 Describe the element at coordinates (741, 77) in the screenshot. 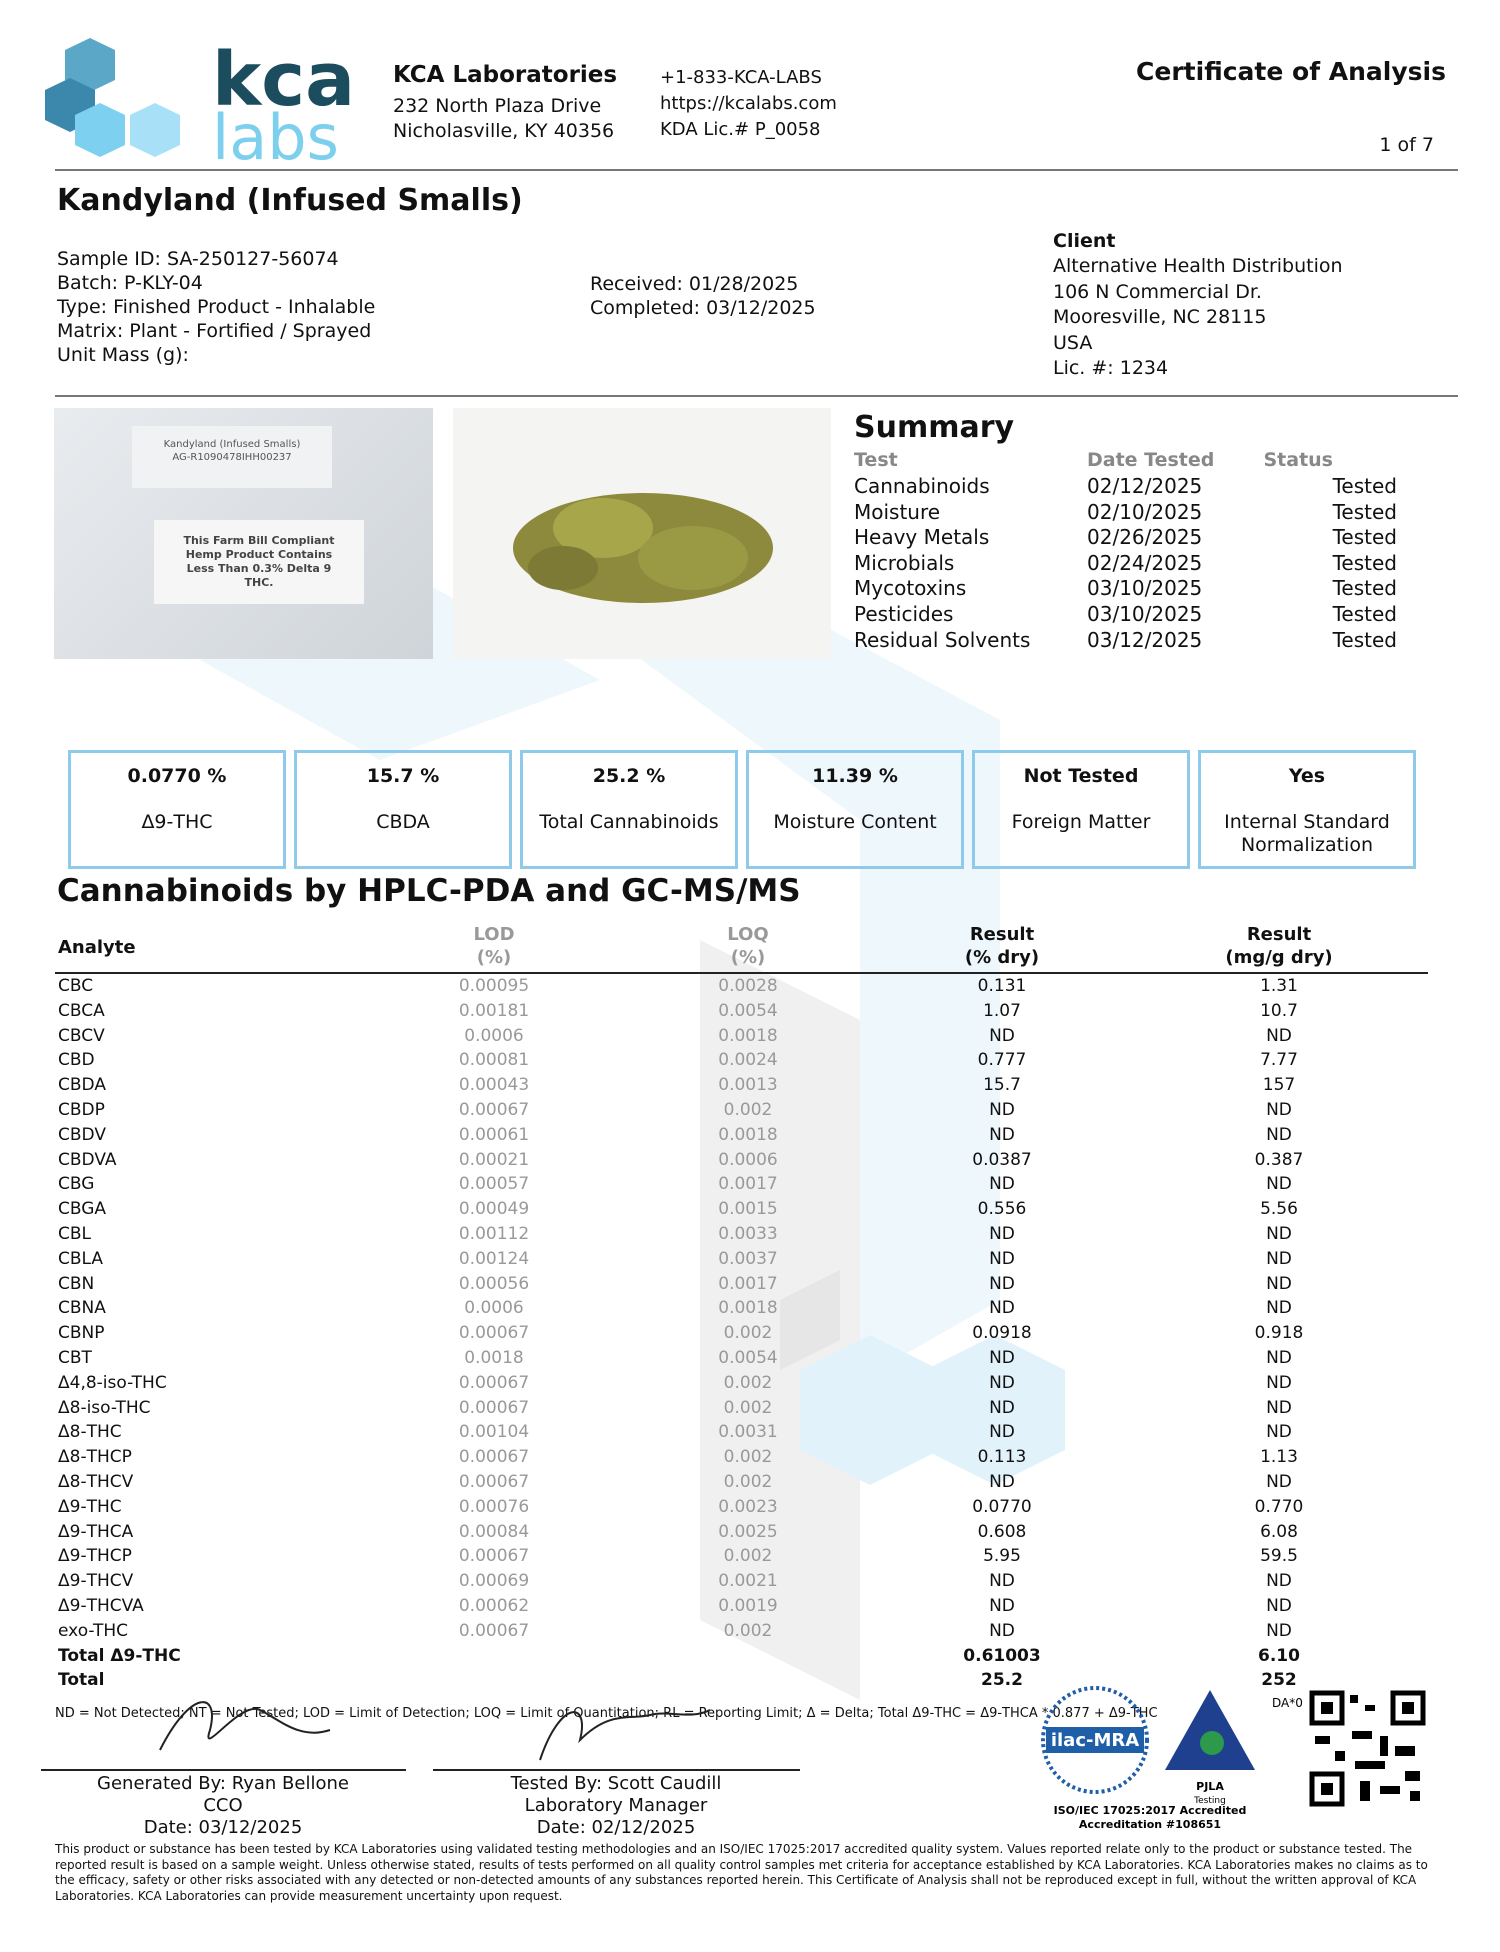

I see `phone: +1-833-KCA-LABS` at that location.